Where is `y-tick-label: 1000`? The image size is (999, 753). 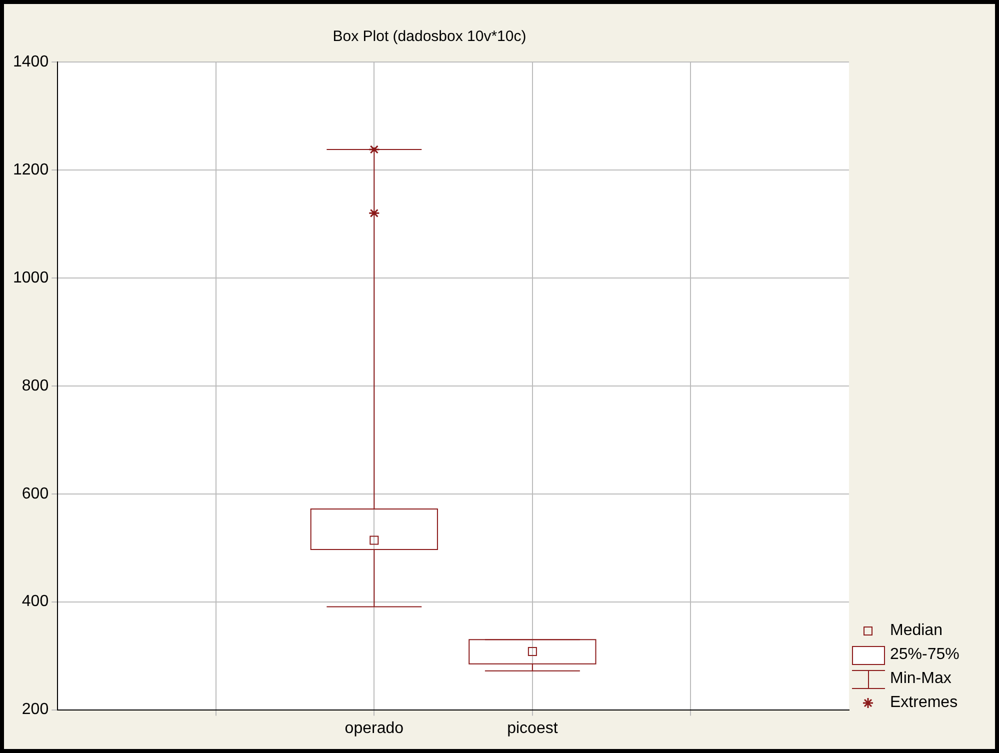
y-tick-label: 1000 is located at coordinates (31, 277).